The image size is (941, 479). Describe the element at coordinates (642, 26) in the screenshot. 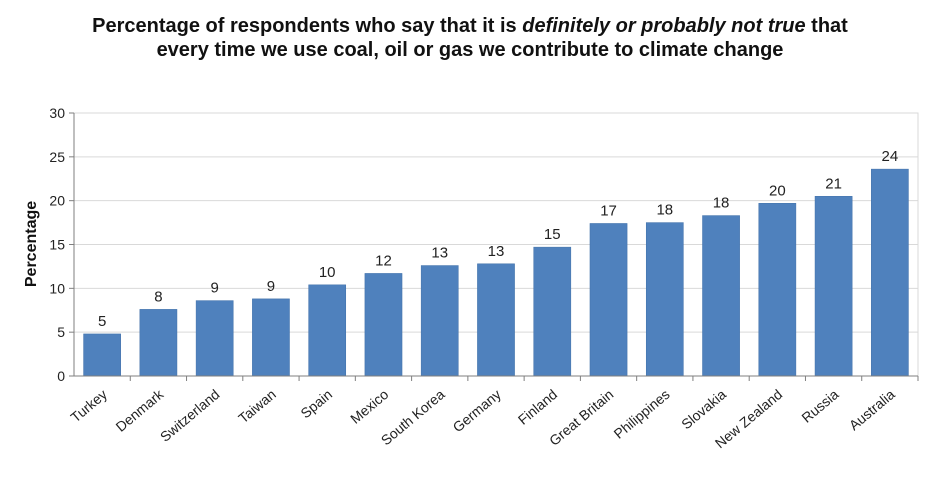

I see `chart-title-part: definitely or probably not` at that location.